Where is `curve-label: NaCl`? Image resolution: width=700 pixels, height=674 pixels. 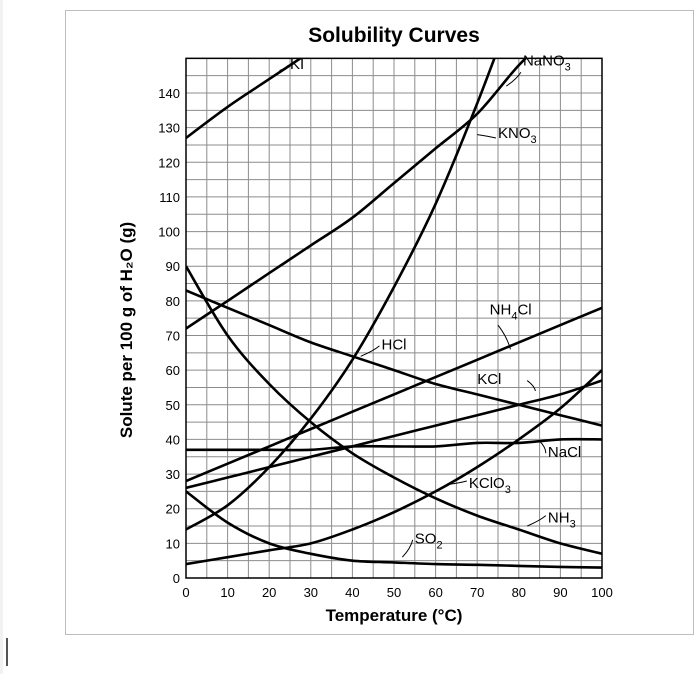 curve-label: NaCl is located at coordinates (564, 452).